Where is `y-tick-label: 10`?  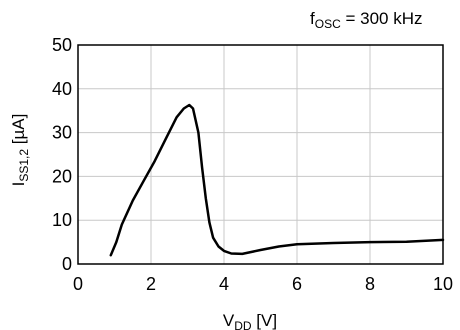 y-tick-label: 10 is located at coordinates (62, 220).